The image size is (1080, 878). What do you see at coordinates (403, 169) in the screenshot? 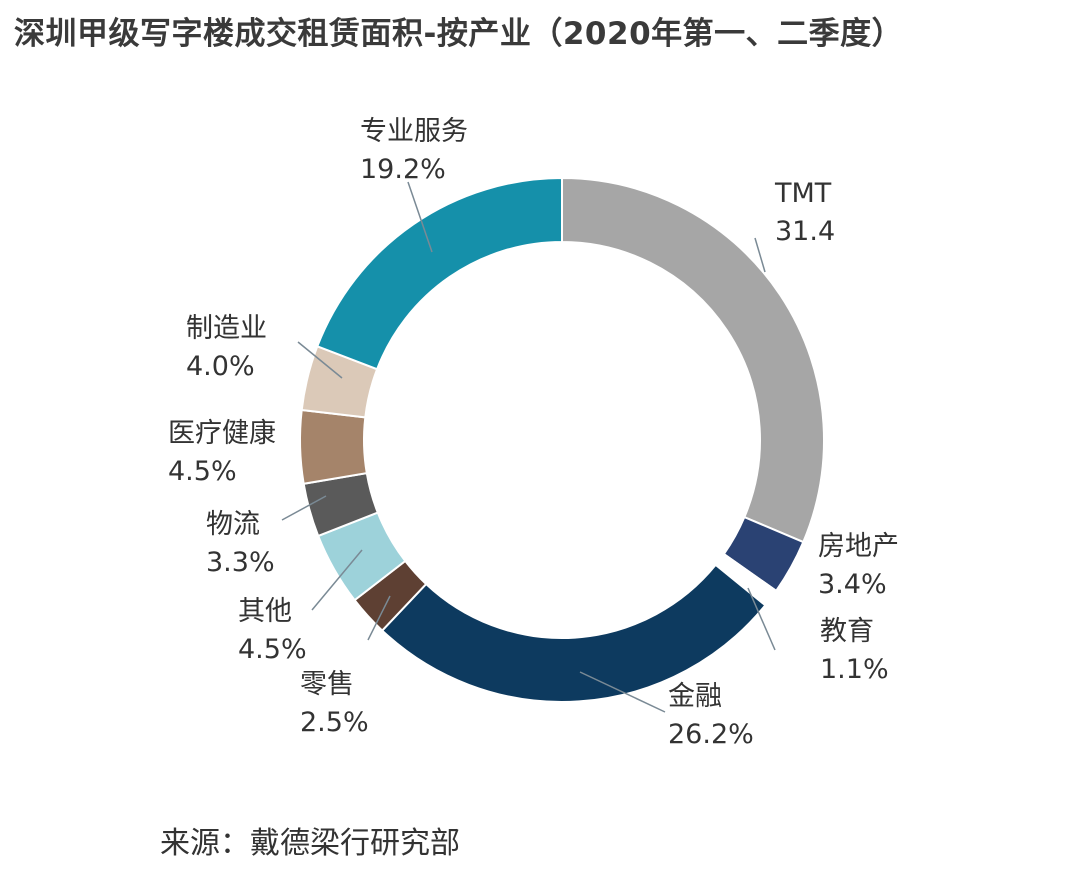
I see `slice-label-value-9: 19.2%` at bounding box center [403, 169].